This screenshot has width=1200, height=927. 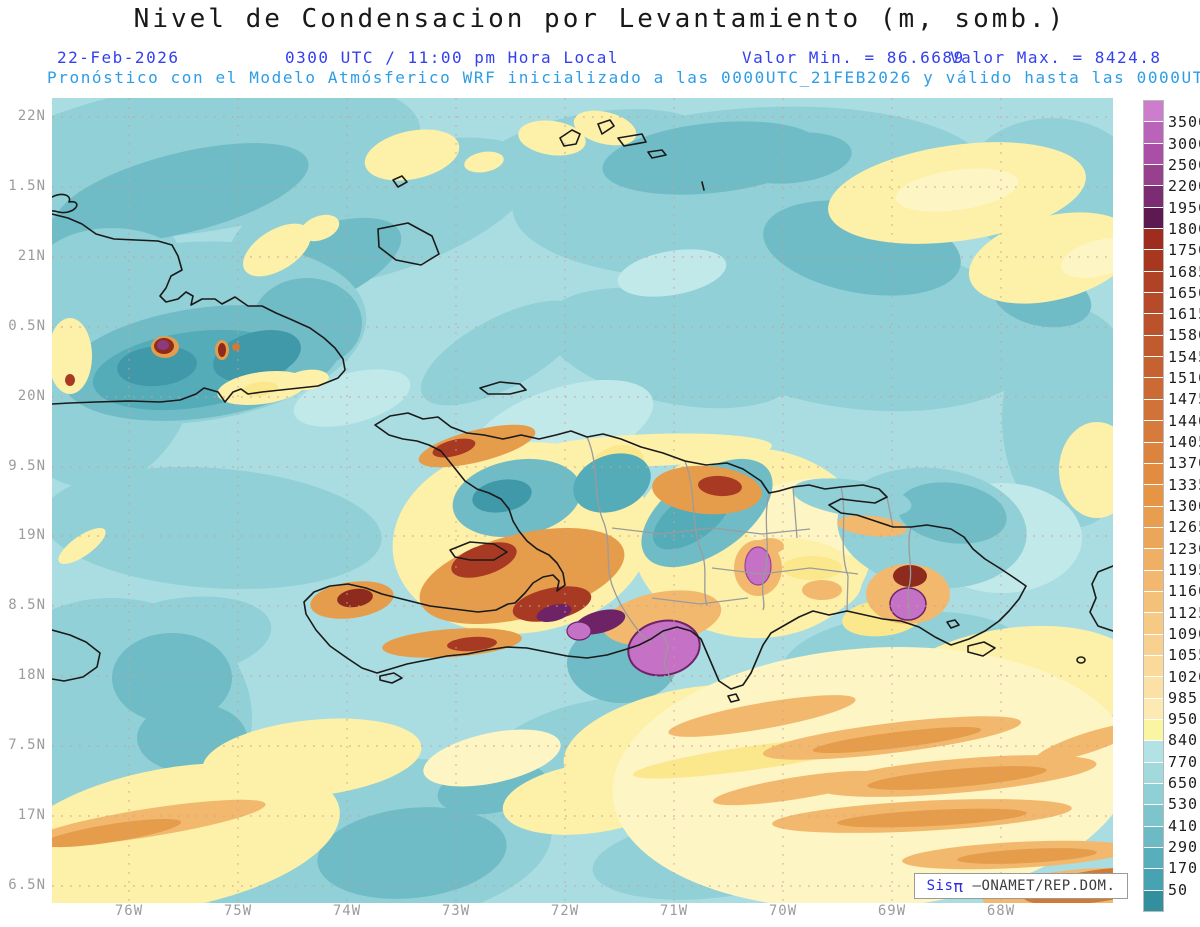 What do you see at coordinates (892, 911) in the screenshot?
I see `lon-tick-label: 69W` at bounding box center [892, 911].